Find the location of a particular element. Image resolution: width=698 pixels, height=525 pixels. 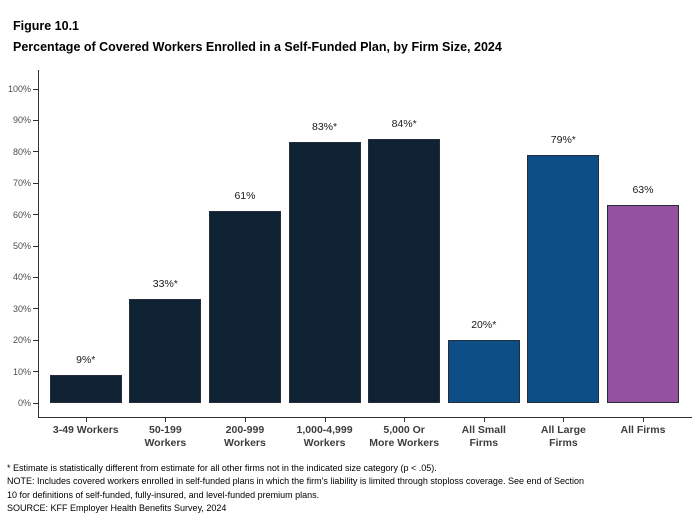

bar-all-large-firms is located at coordinates (563, 278).